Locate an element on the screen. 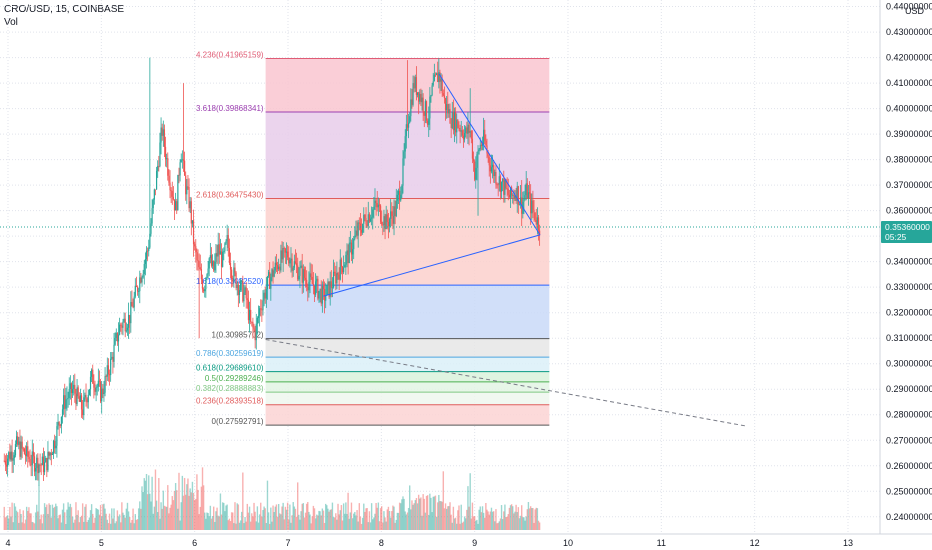 This screenshot has height=550, width=932. price-tick-label: 0.39000000 is located at coordinates (909, 134).